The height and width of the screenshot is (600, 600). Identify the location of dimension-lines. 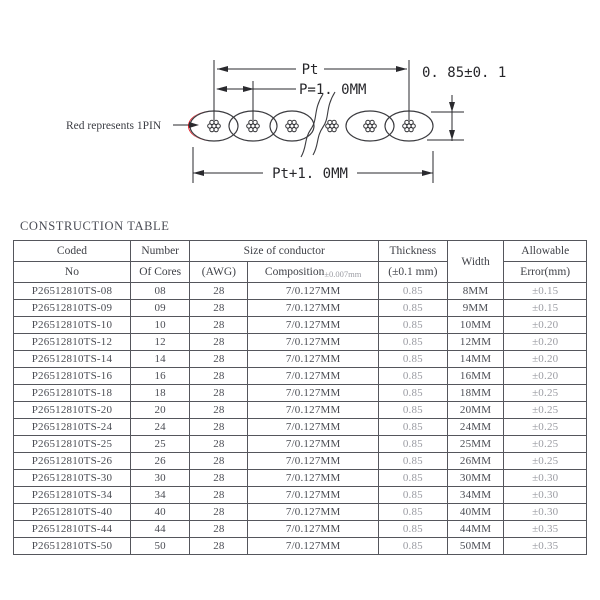
(318, 121).